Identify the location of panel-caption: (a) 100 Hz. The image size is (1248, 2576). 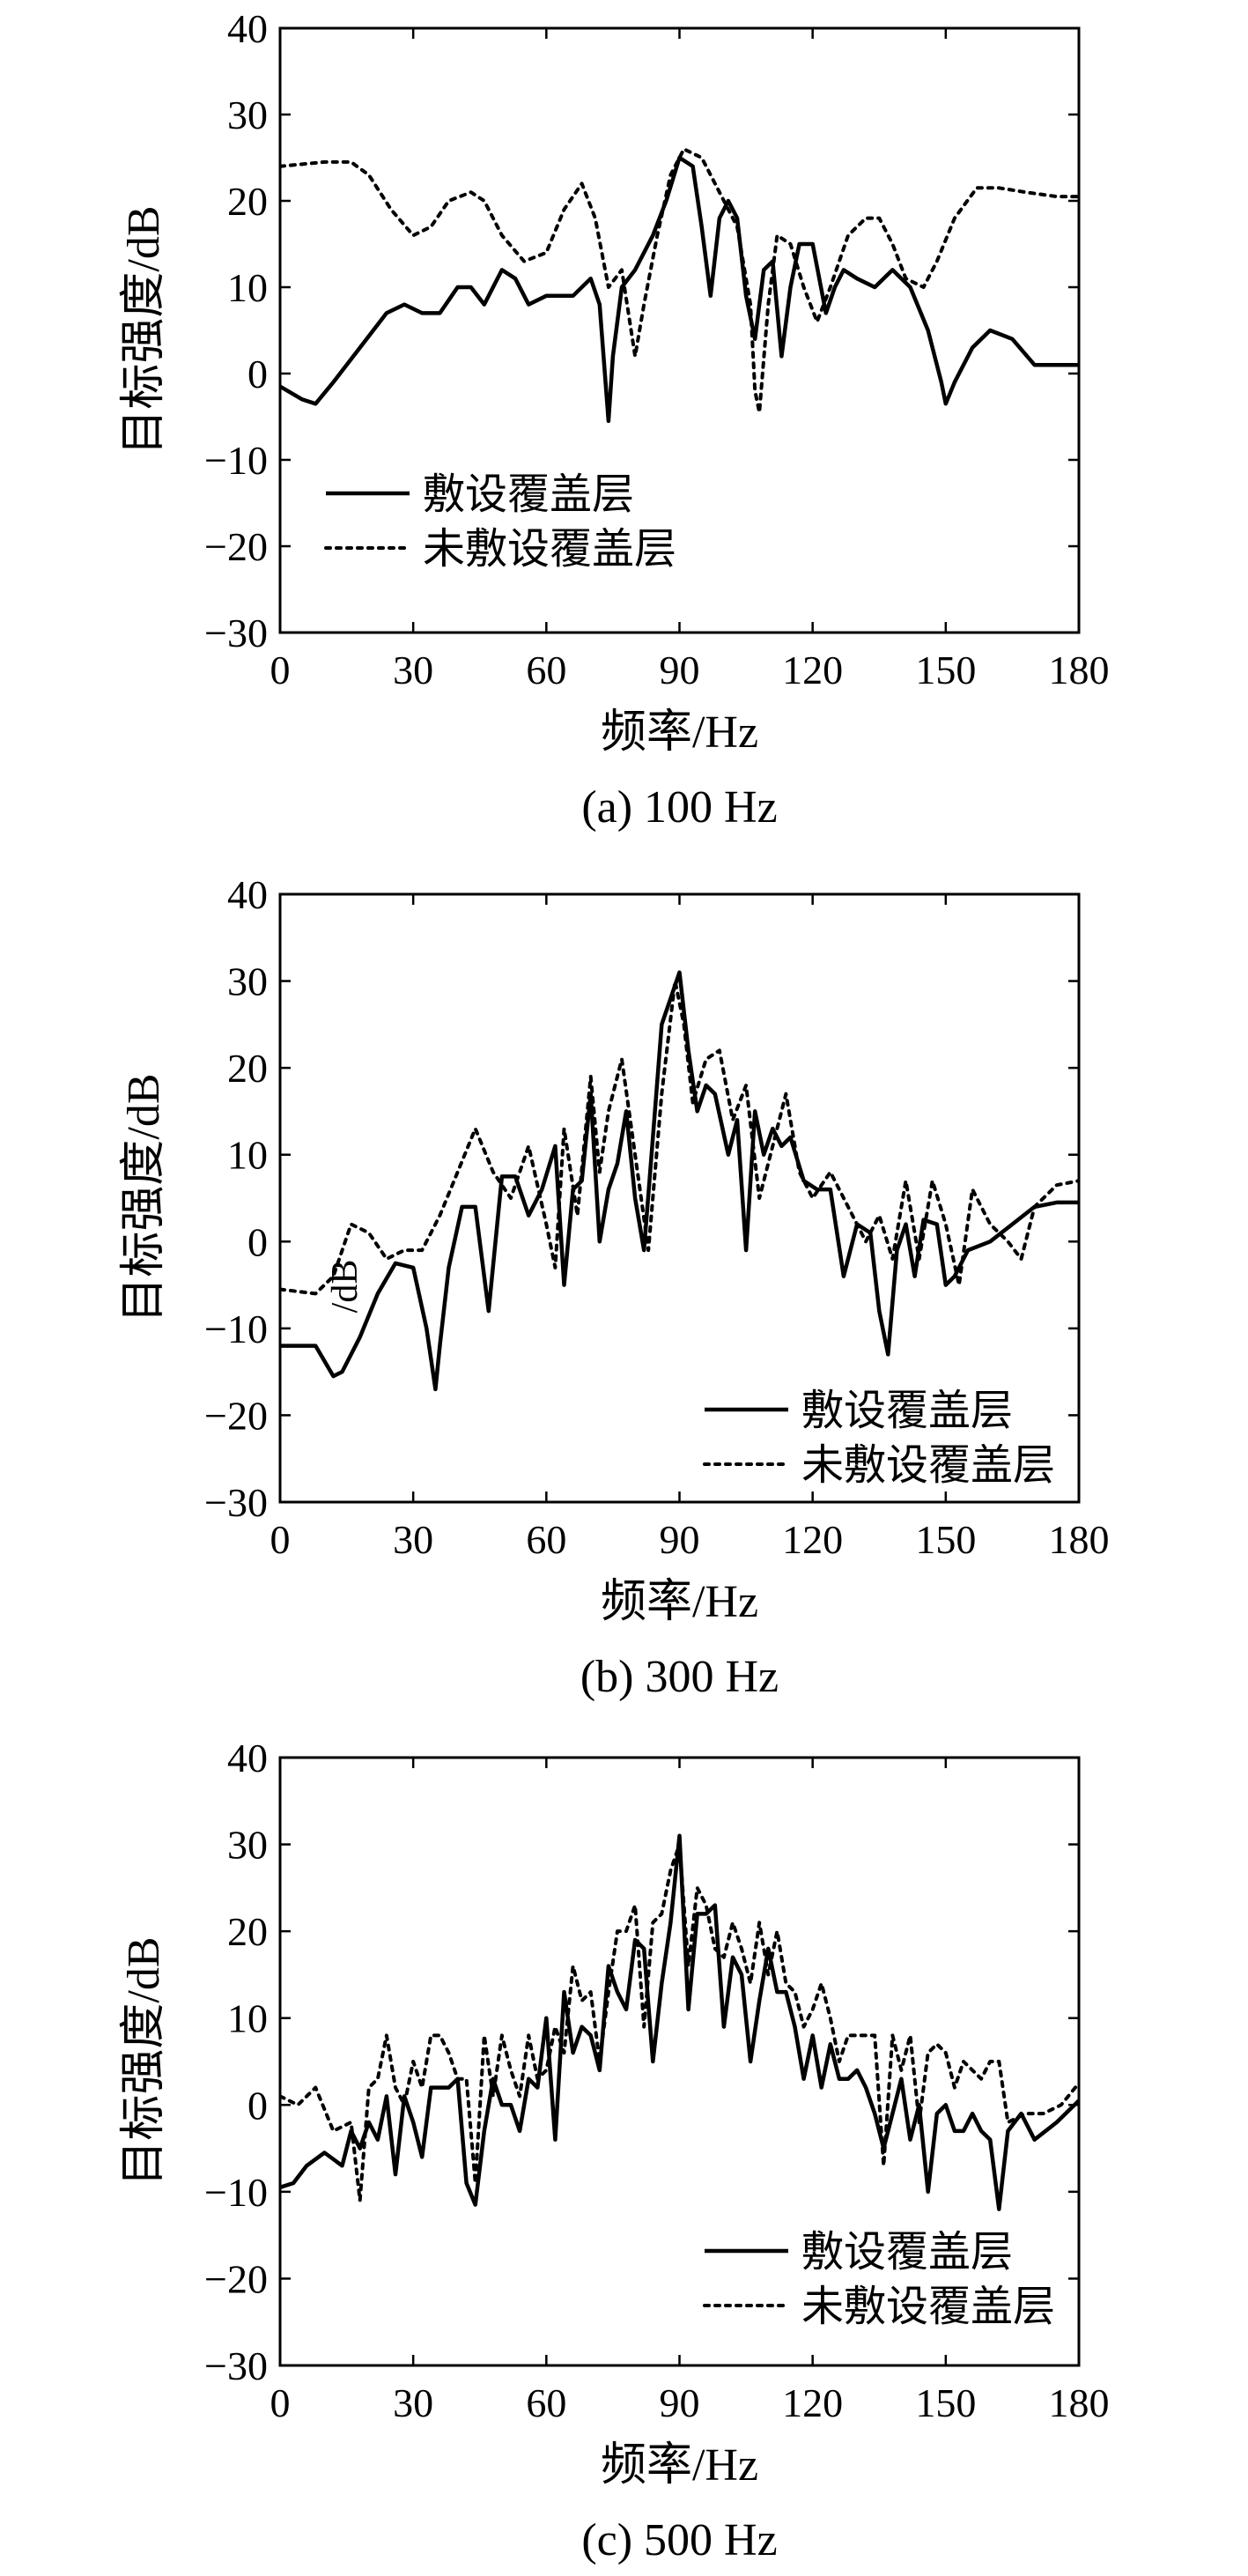
(679, 807).